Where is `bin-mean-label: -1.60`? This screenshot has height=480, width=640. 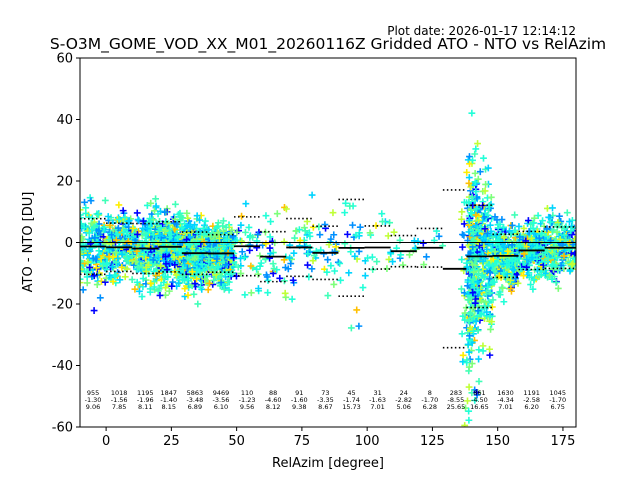
bin-mean-label: -1.60 is located at coordinates (299, 400).